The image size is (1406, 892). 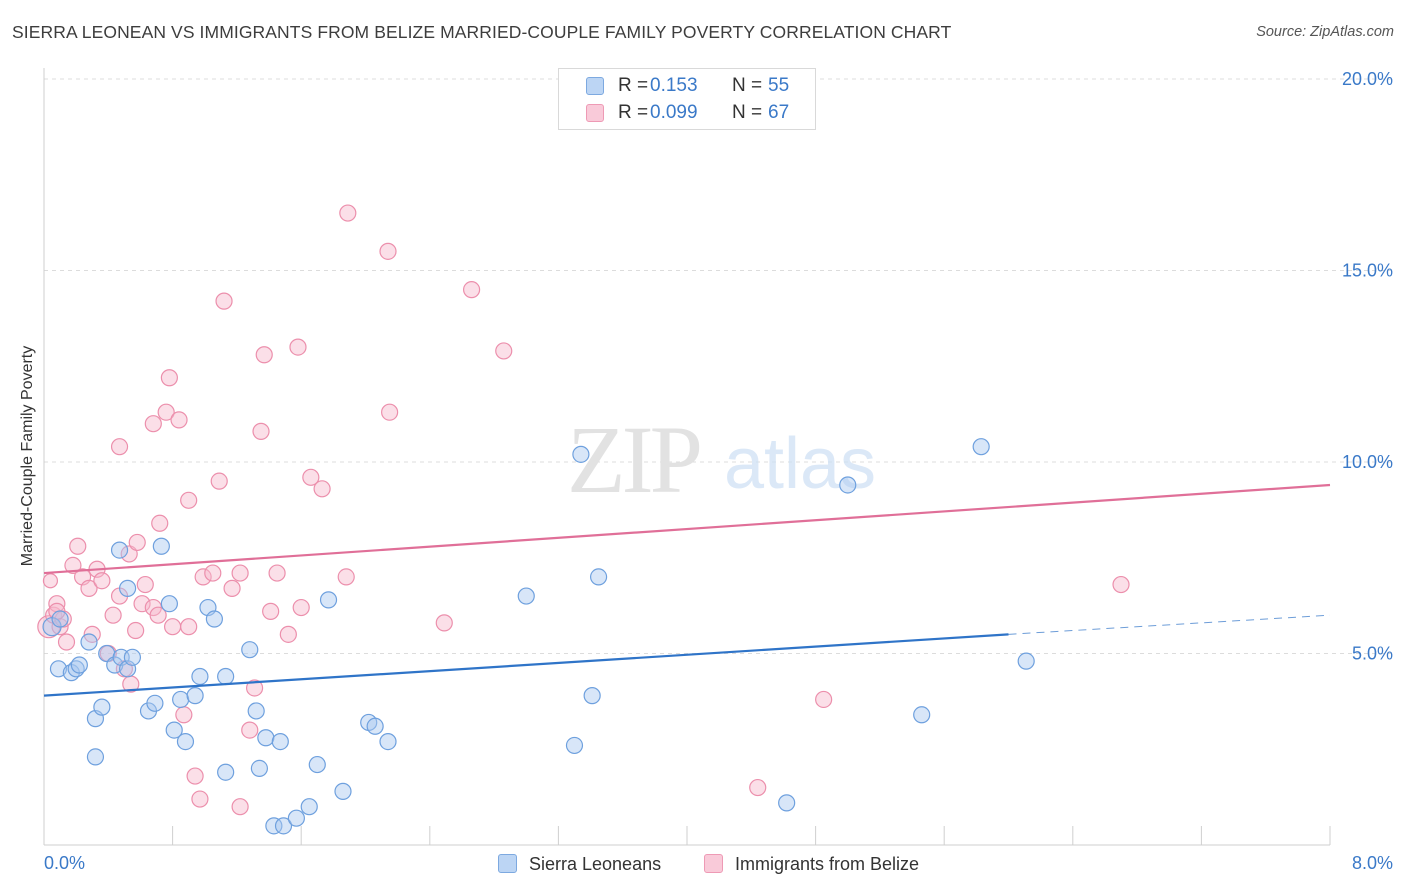 What do you see at coordinates (827, 864) in the screenshot?
I see `bottom-legend-label: Immigrants from Belize` at bounding box center [827, 864].